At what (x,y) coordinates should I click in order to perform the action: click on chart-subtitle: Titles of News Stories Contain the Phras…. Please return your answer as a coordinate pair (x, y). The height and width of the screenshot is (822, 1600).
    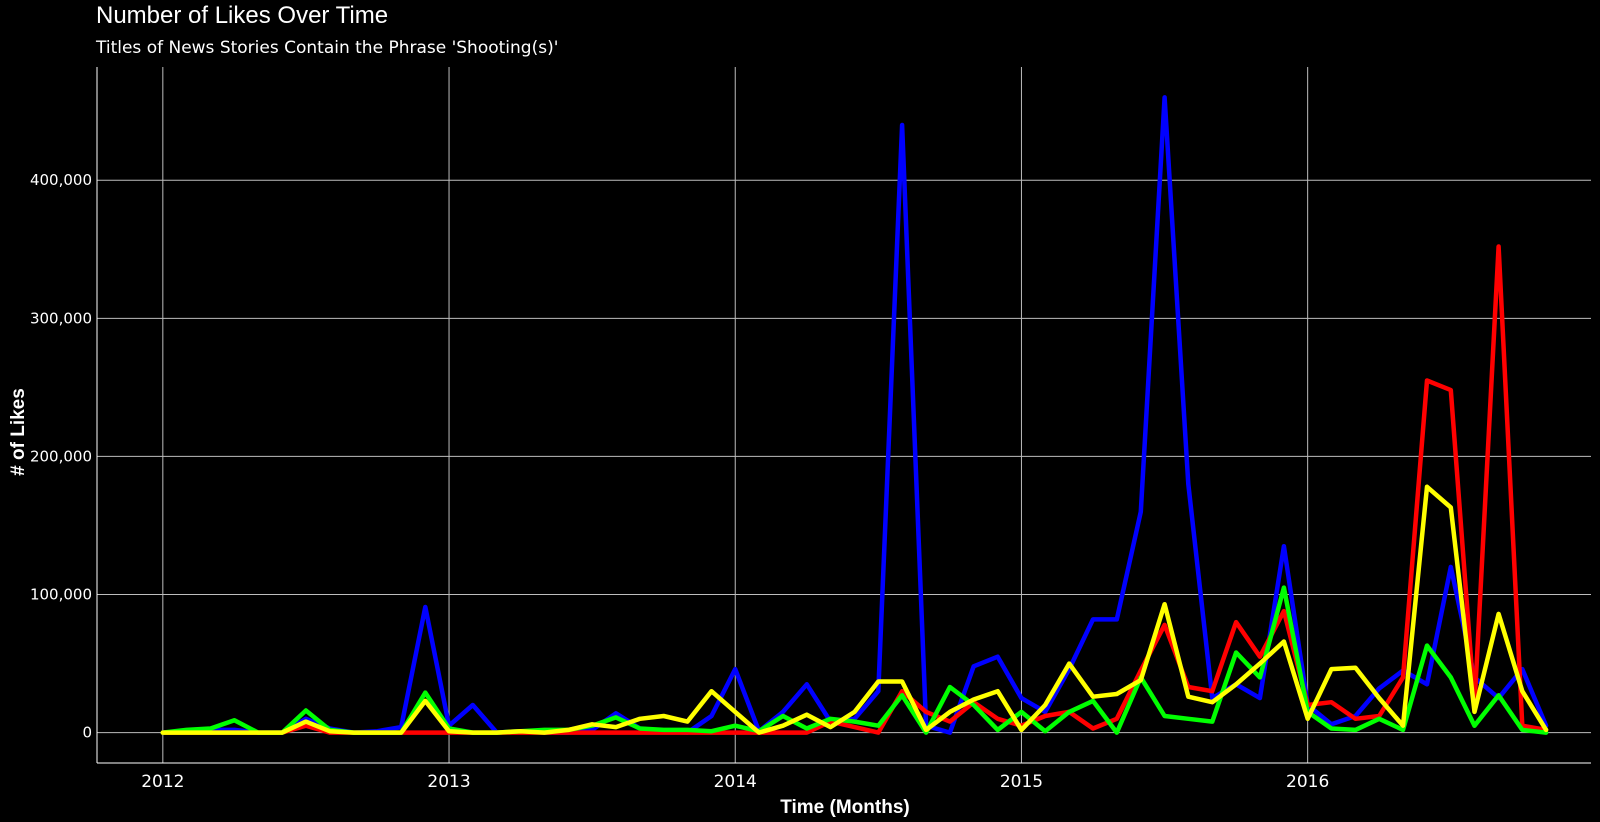
    Looking at the image, I should click on (327, 48).